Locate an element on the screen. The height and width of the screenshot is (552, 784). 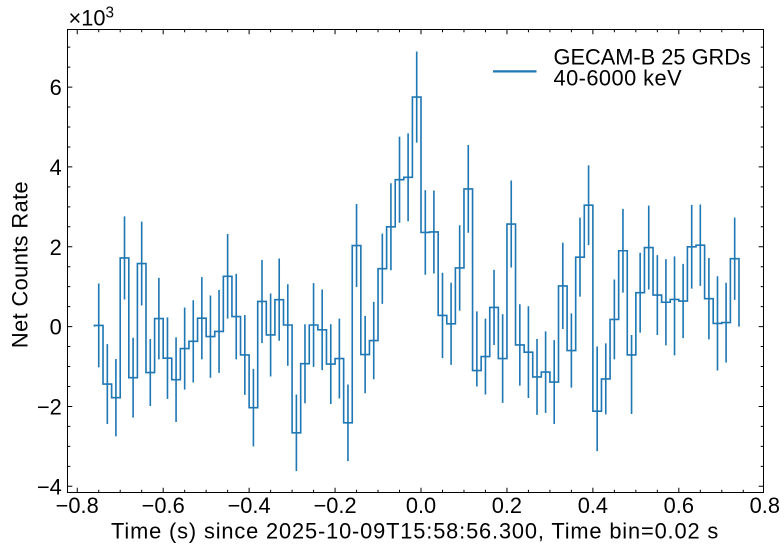
svg-text: 0.4 is located at coordinates (593, 505).